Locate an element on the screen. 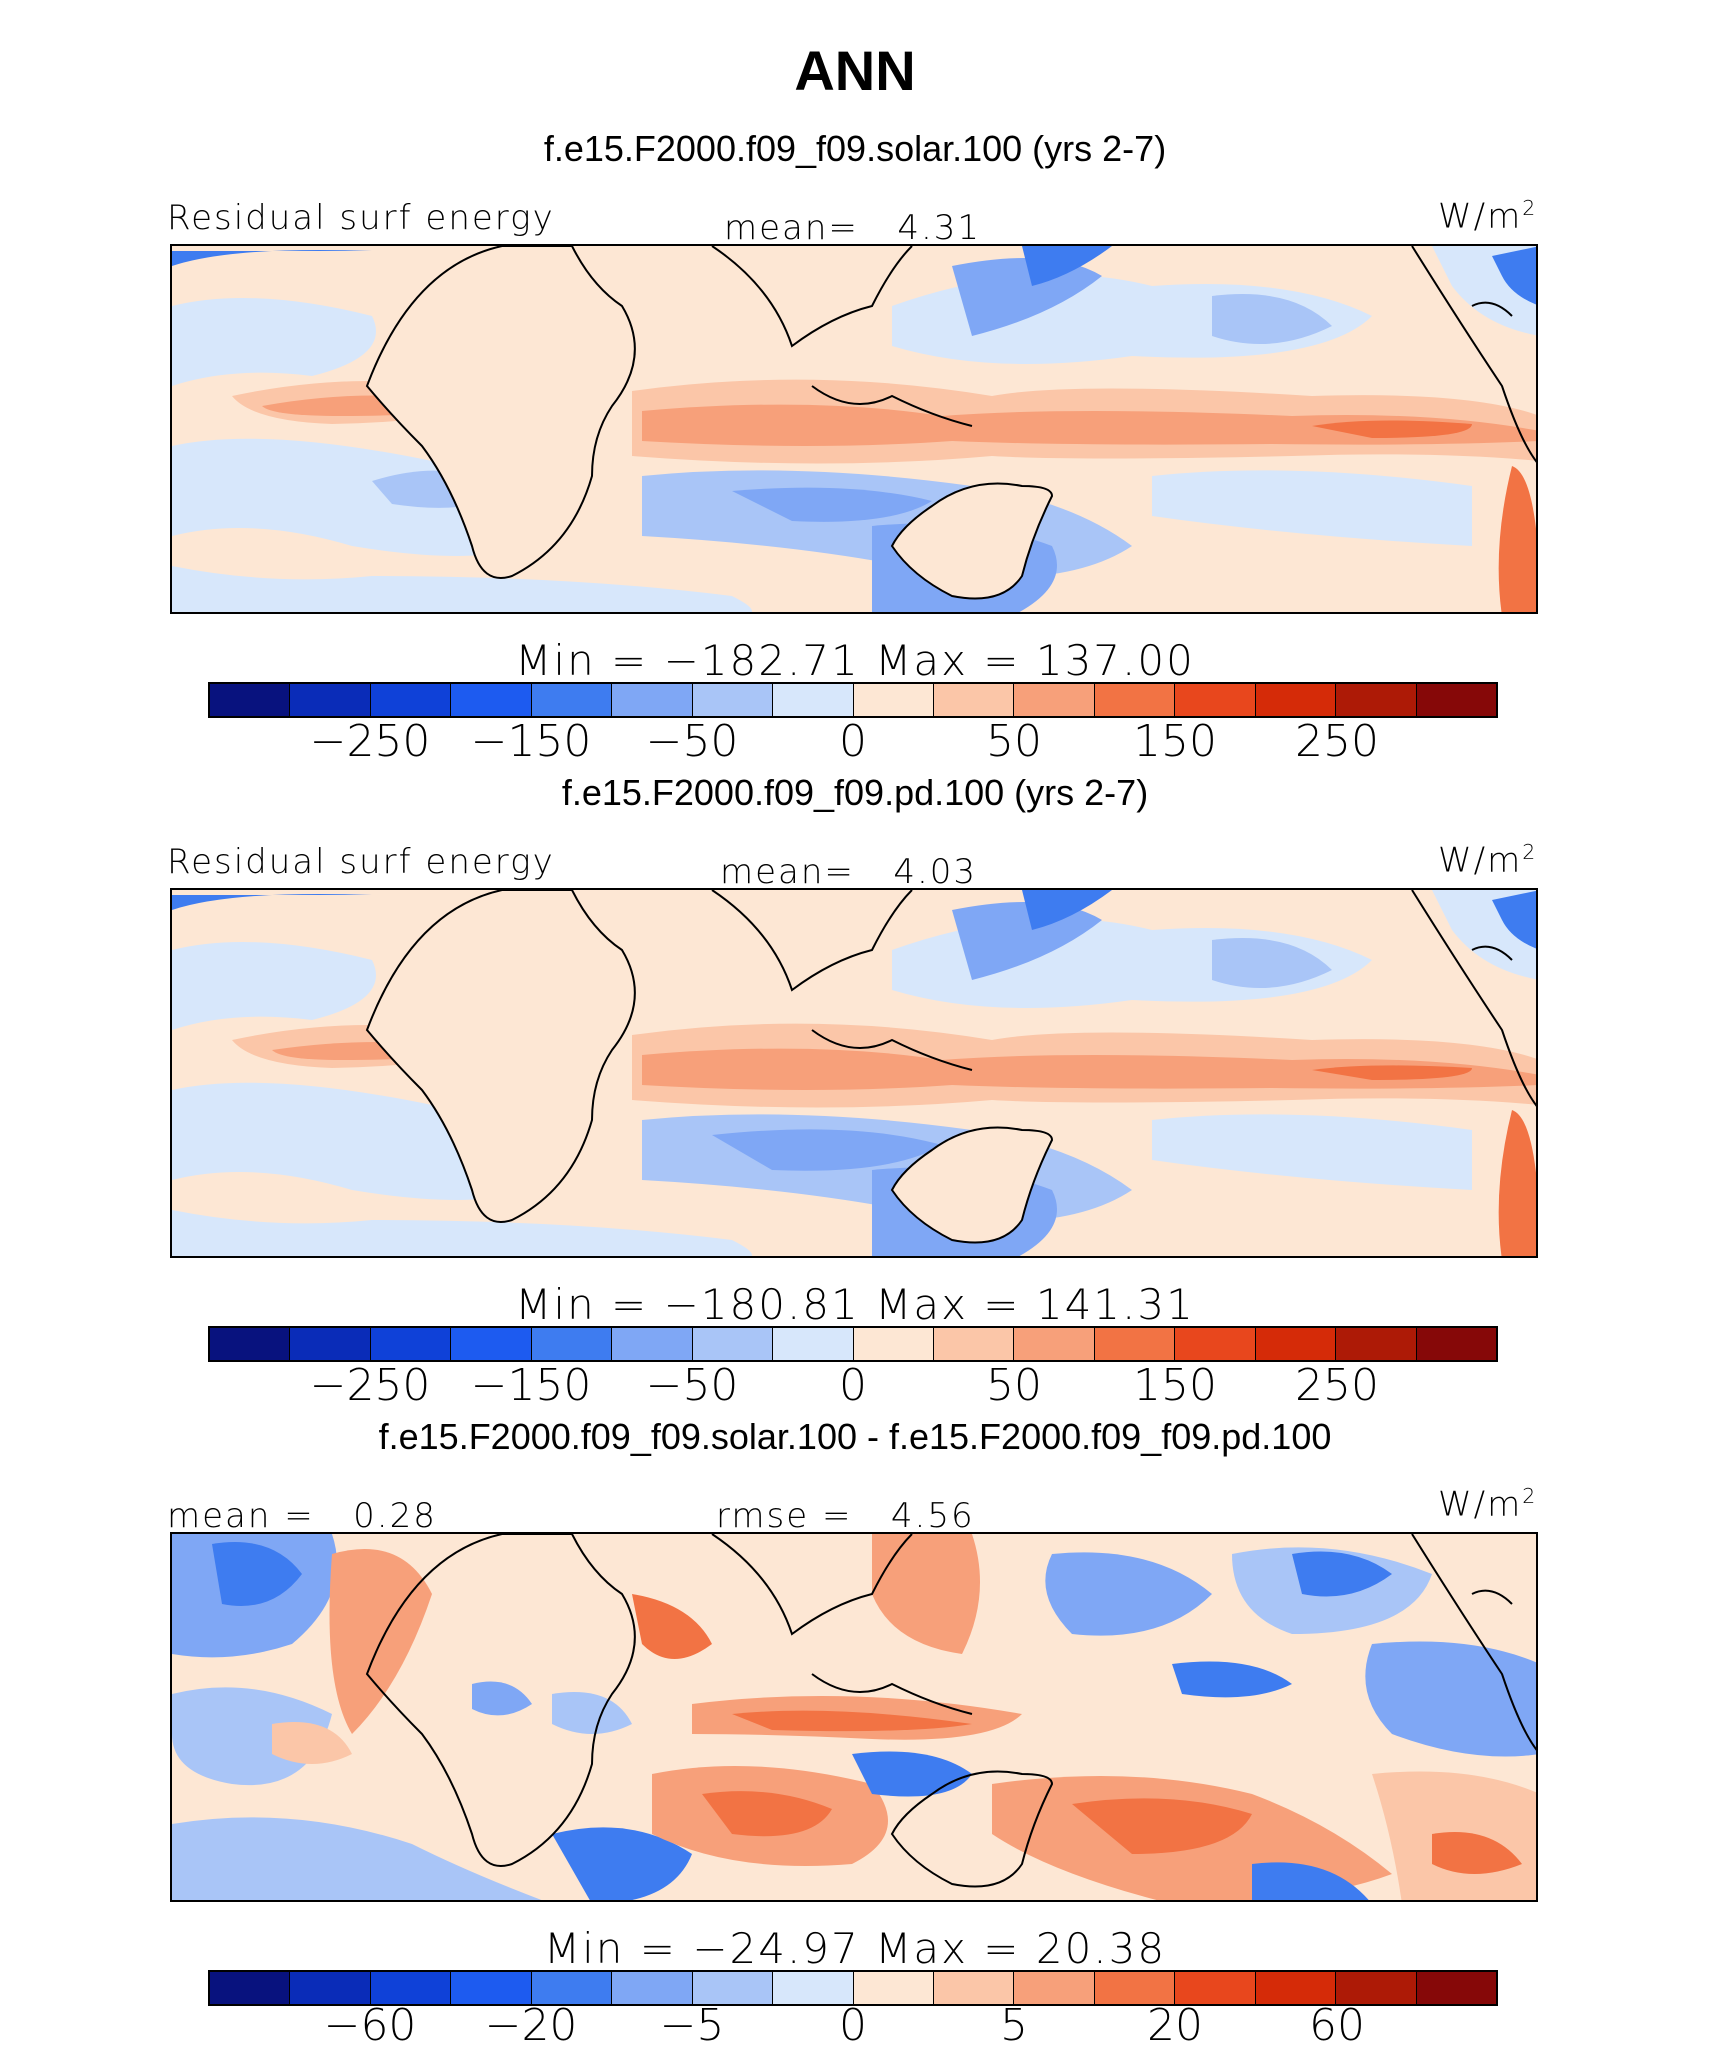 This screenshot has height=2051, width=1710. panel2-minmax: Min = −180.81 Max = 141.31 is located at coordinates (855, 1304).